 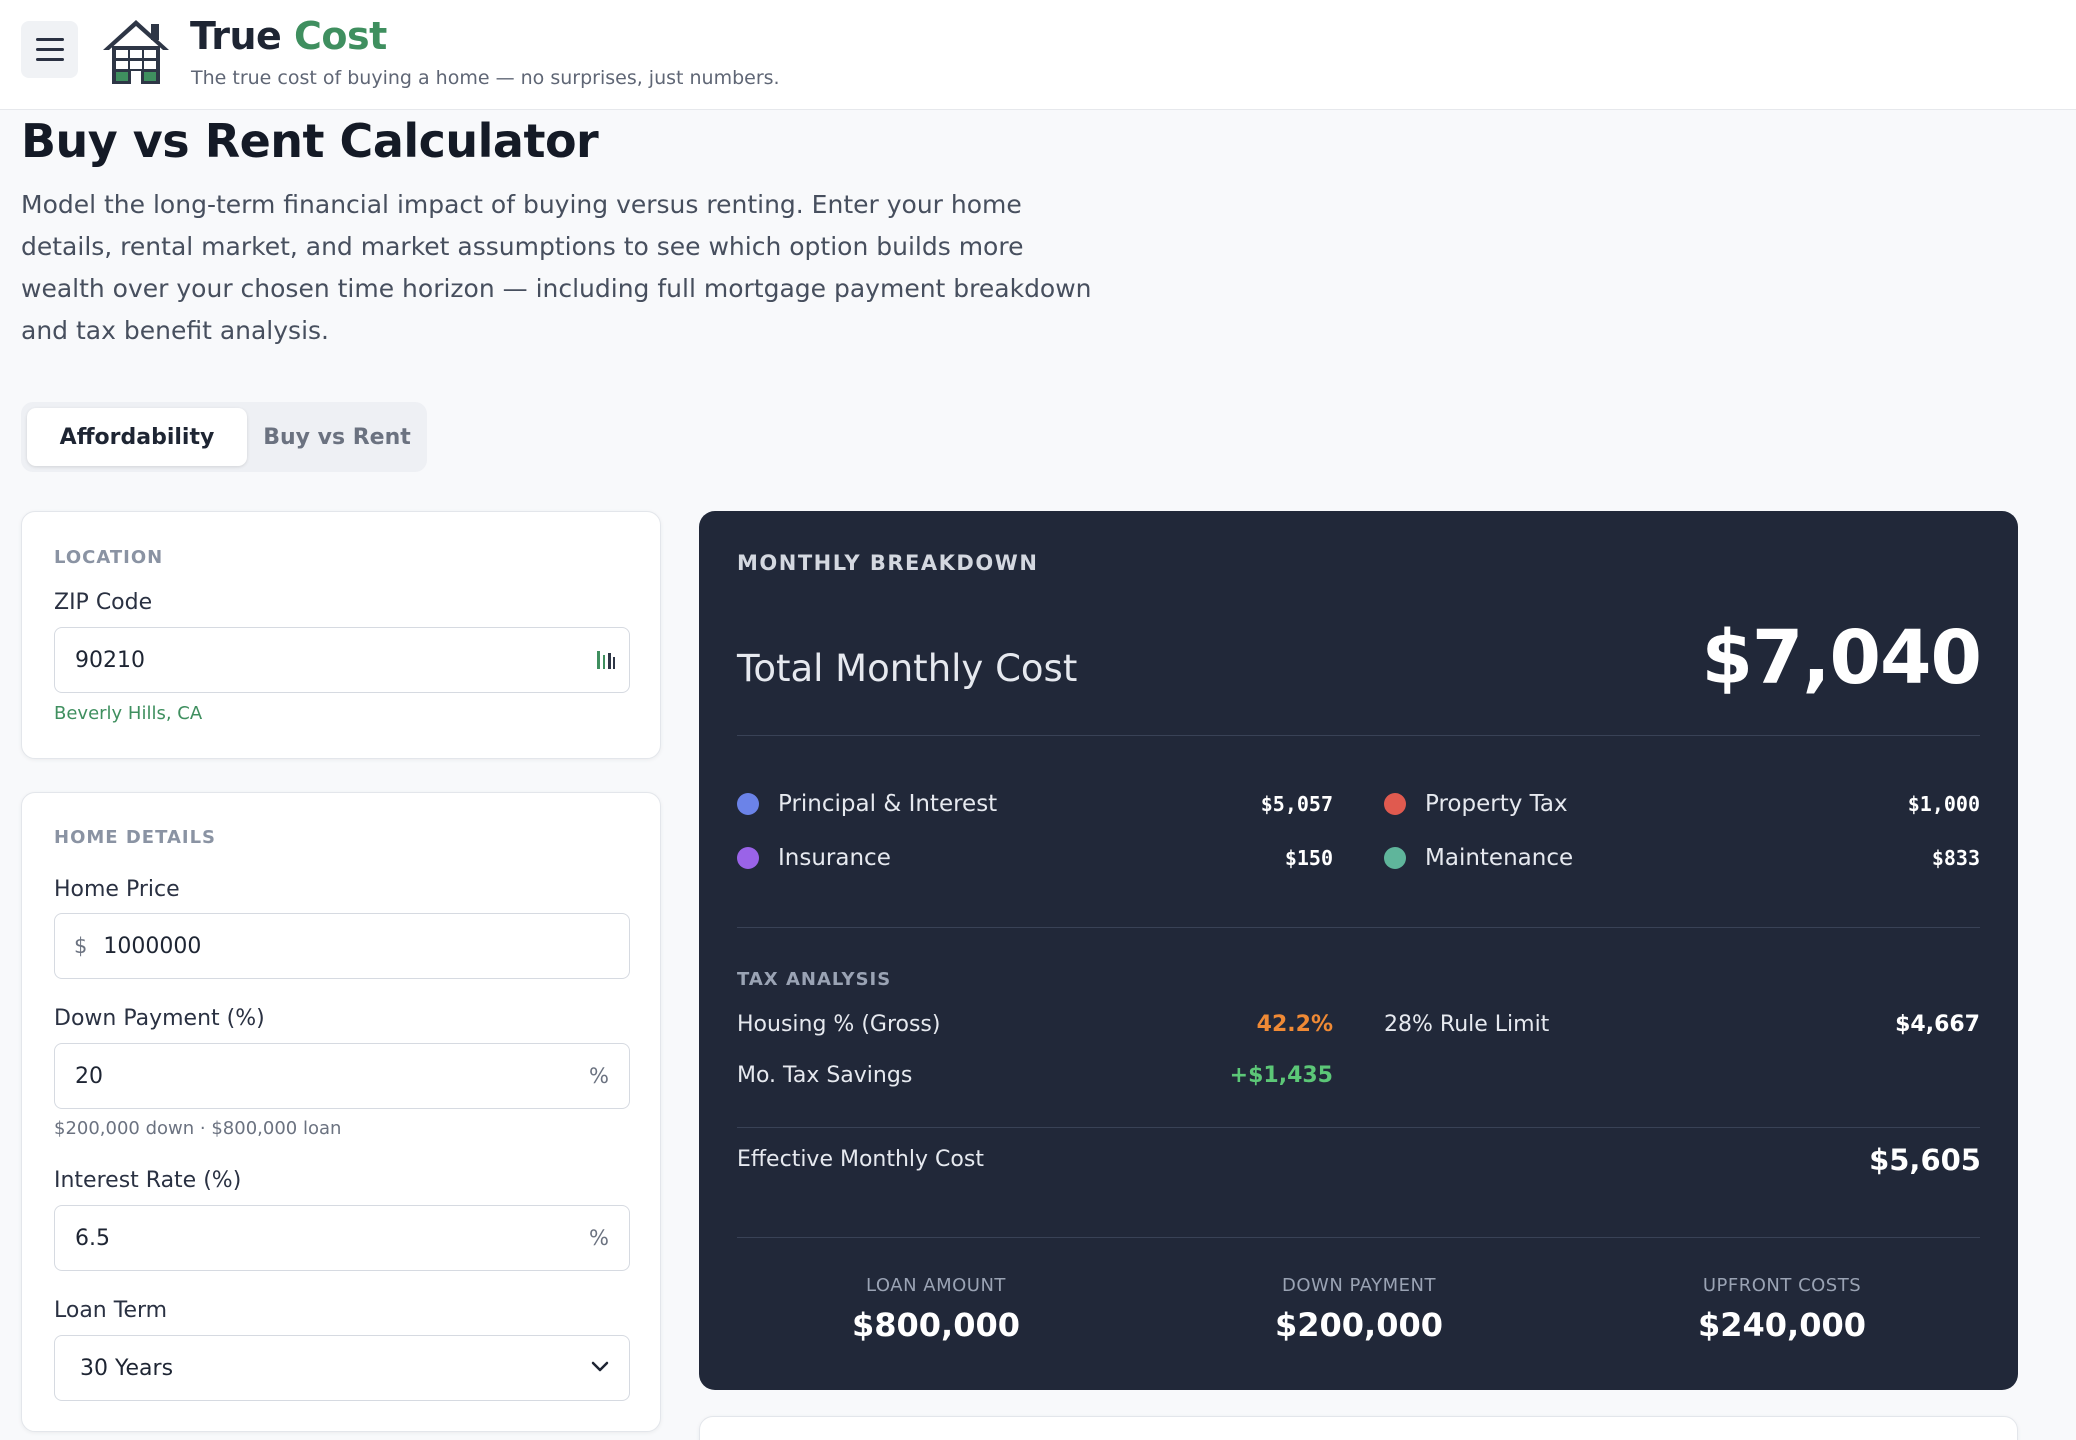 I want to click on stat-value: $800,000, so click(x=935, y=1325).